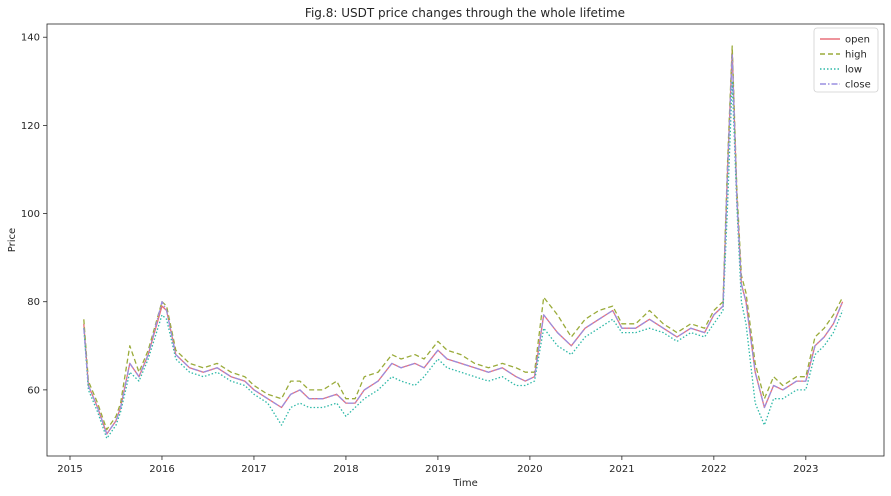 This screenshot has width=891, height=496. What do you see at coordinates (529, 469) in the screenshot?
I see `x-tick-label: 2020` at bounding box center [529, 469].